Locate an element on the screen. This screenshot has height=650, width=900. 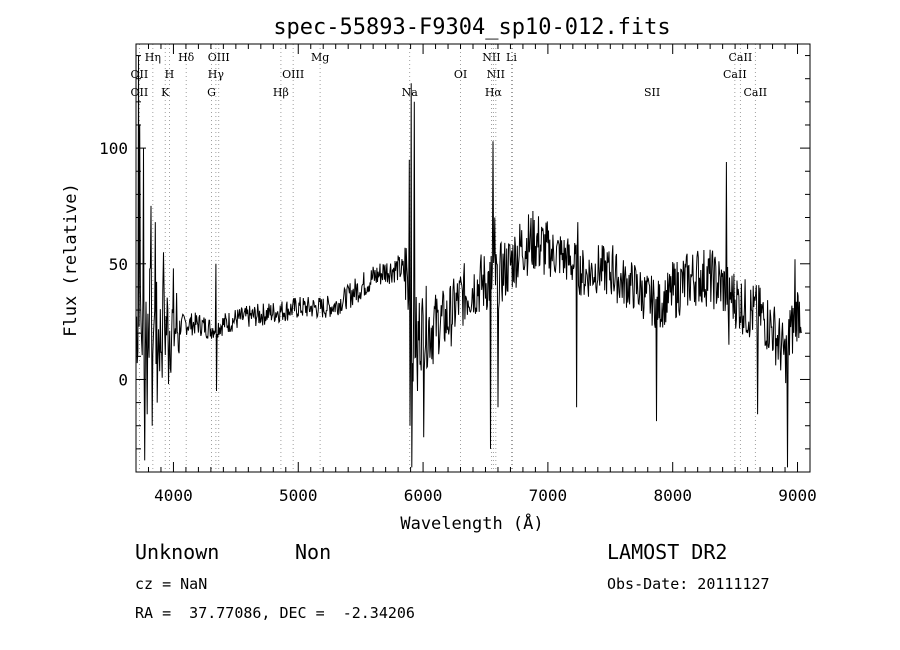
line-label-hη: Hη is located at coordinates (153, 57).